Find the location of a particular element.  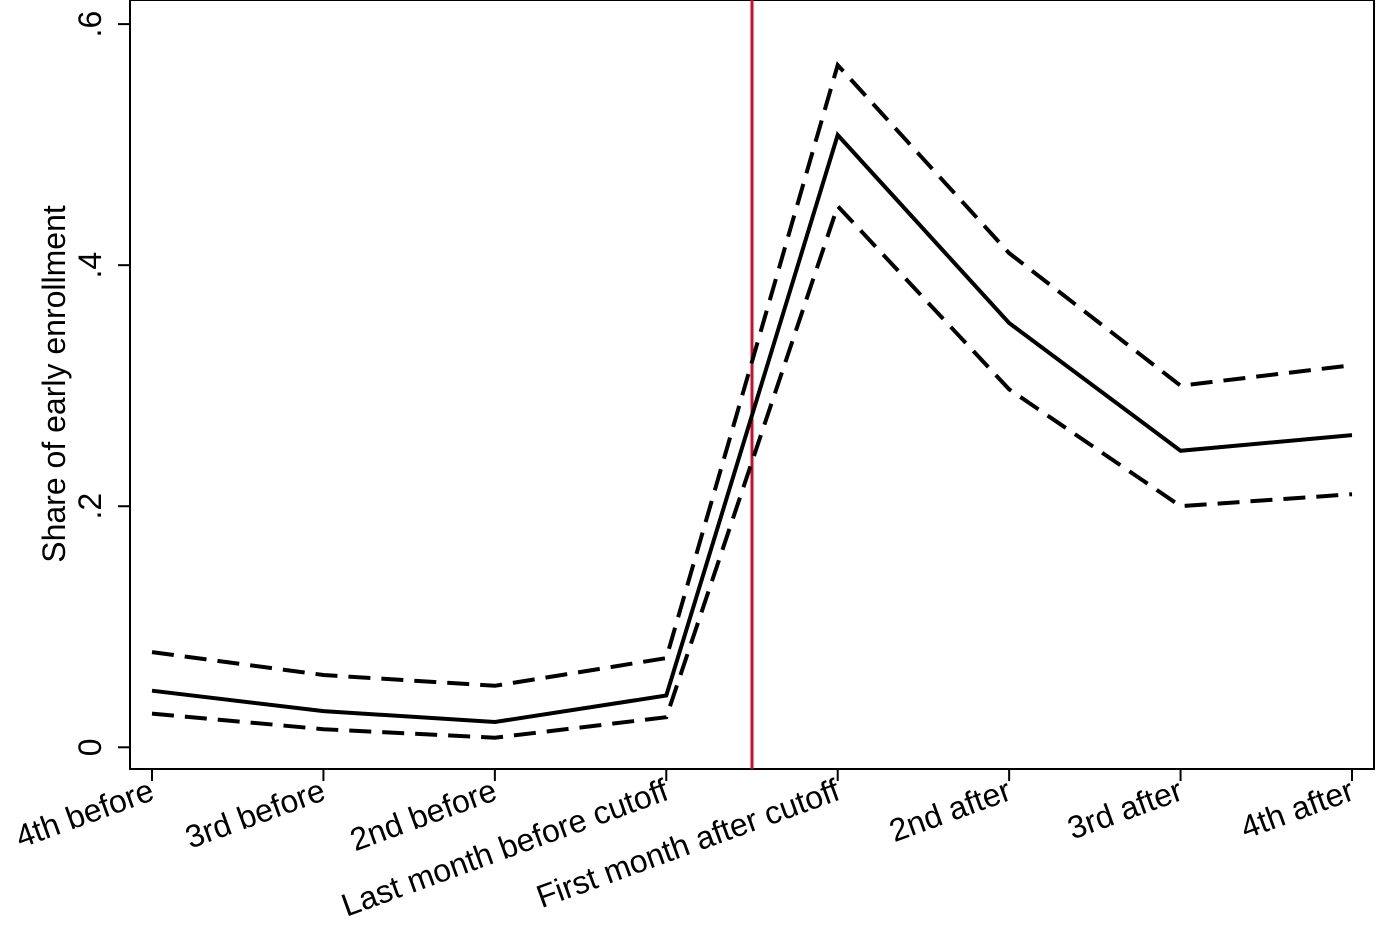

y-axis-title: Share of early enrollment is located at coordinates (54, 384).